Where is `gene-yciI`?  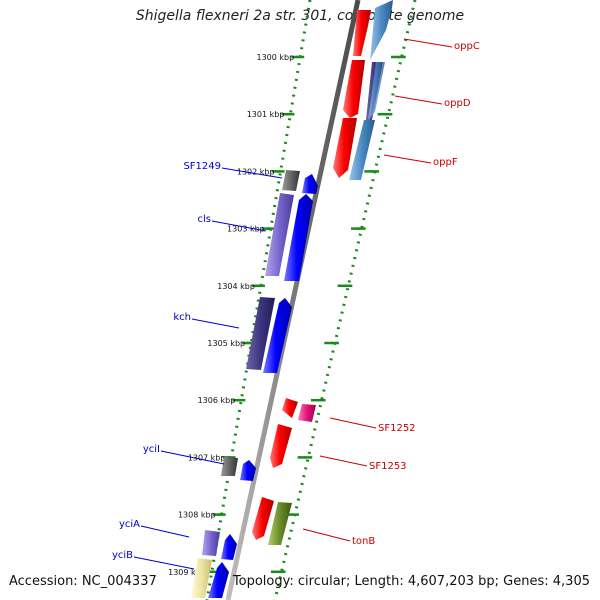
gene-yciI is located at coordinates (238, 469).